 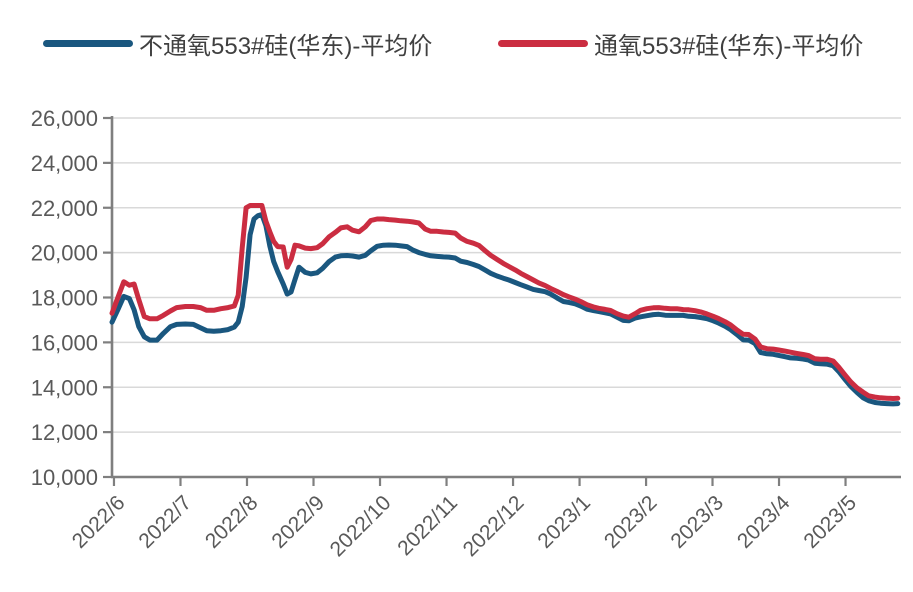 What do you see at coordinates (298, 522) in the screenshot?
I see `x-axis-label: 2022/9` at bounding box center [298, 522].